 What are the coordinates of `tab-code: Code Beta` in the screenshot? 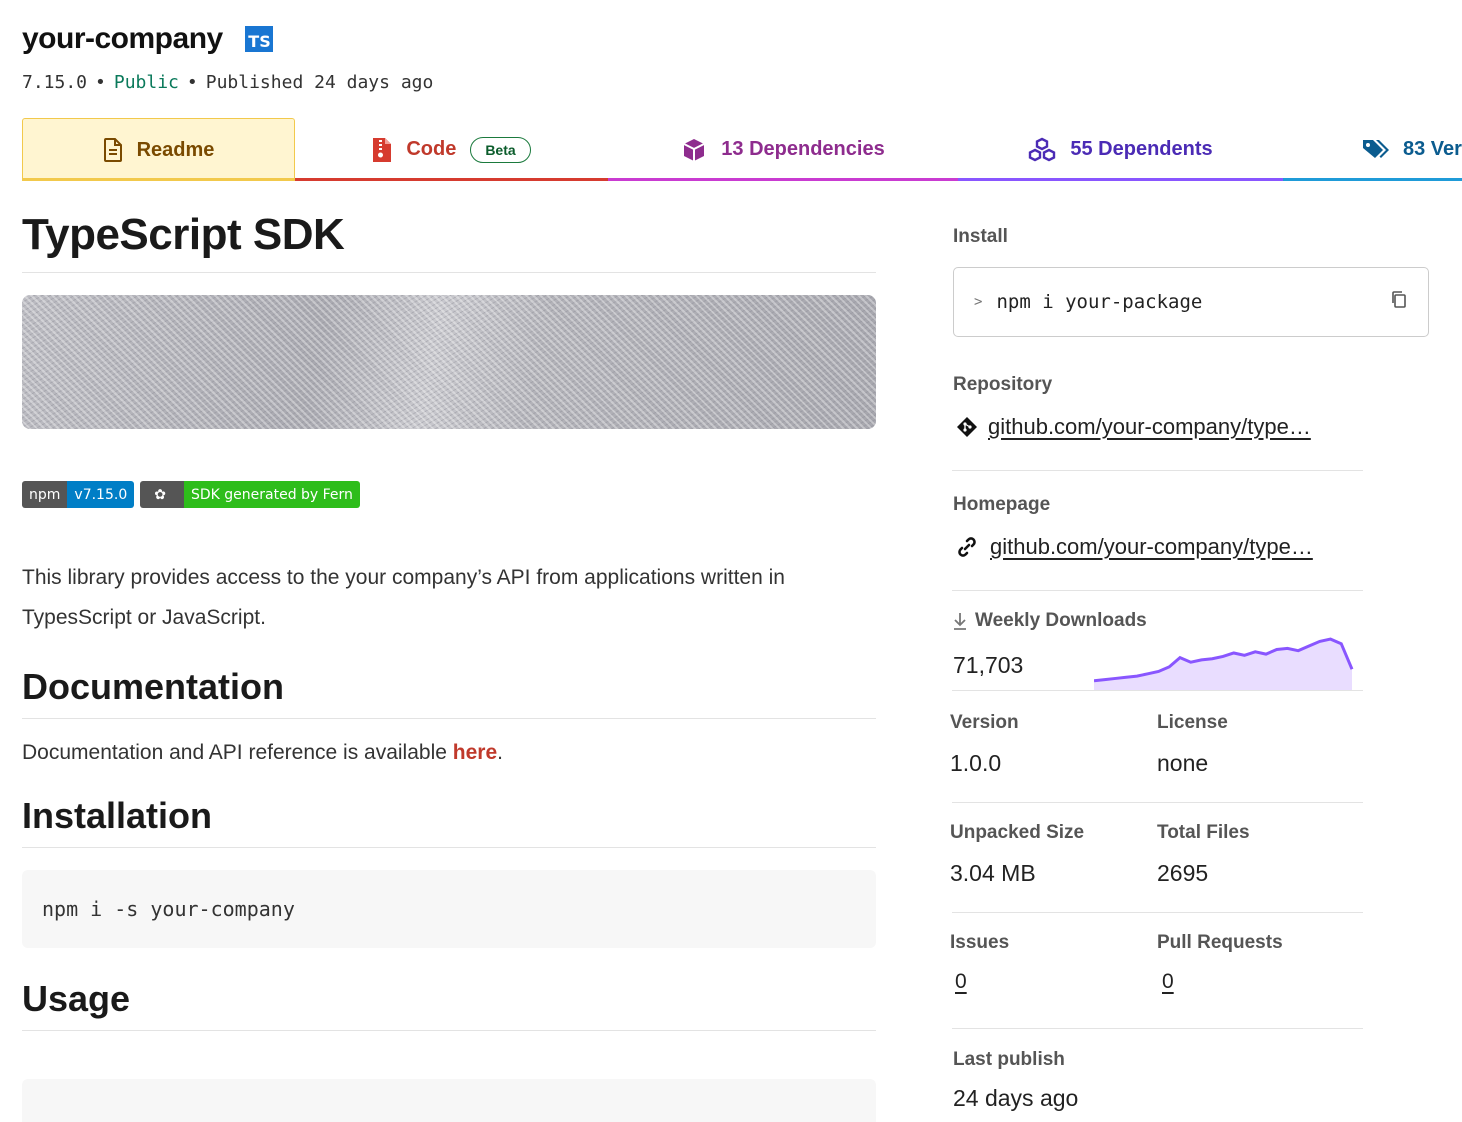 It's located at (451, 149).